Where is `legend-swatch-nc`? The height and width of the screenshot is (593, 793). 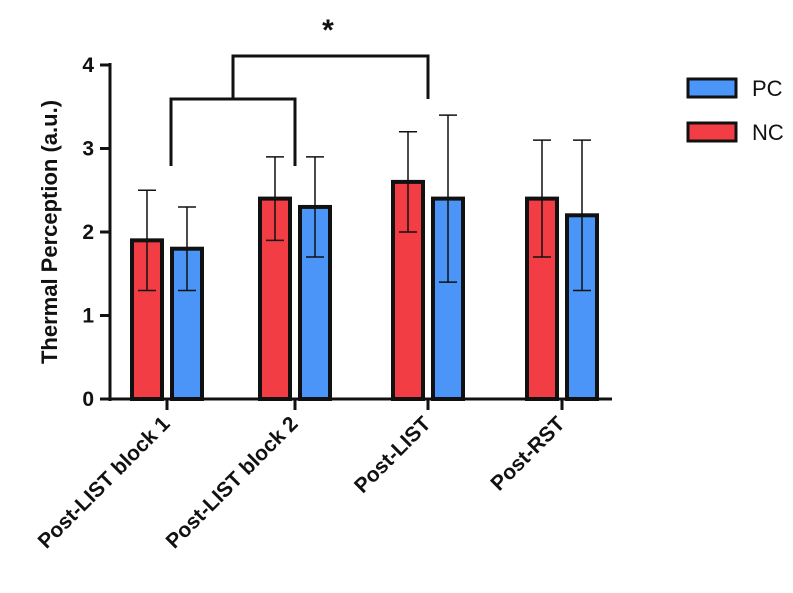 legend-swatch-nc is located at coordinates (712, 132).